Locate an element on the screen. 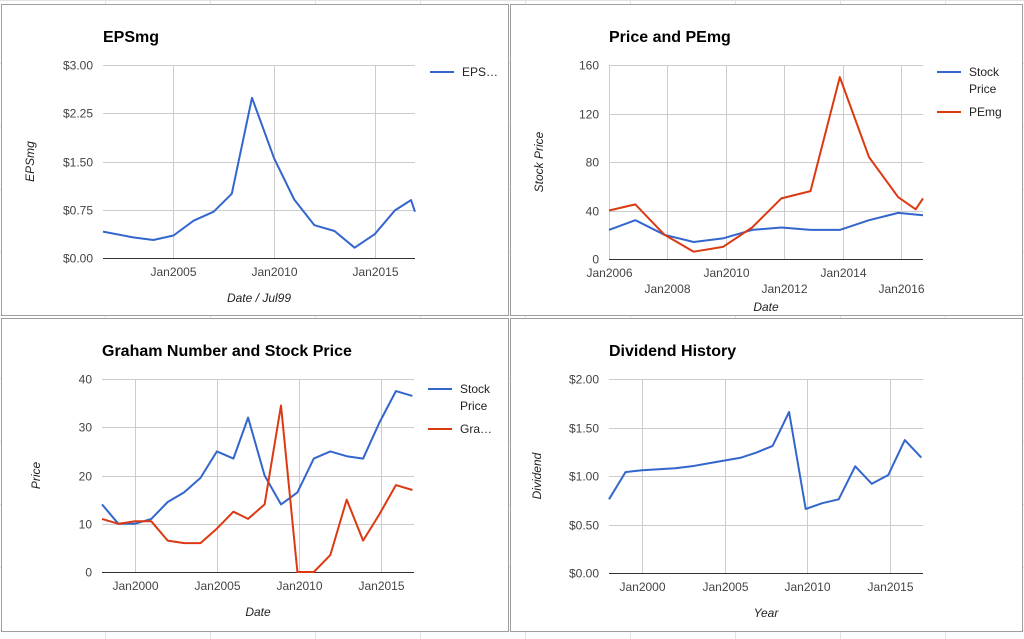 The width and height of the screenshot is (1024, 639). y-tick-label: 120 is located at coordinates (589, 115).